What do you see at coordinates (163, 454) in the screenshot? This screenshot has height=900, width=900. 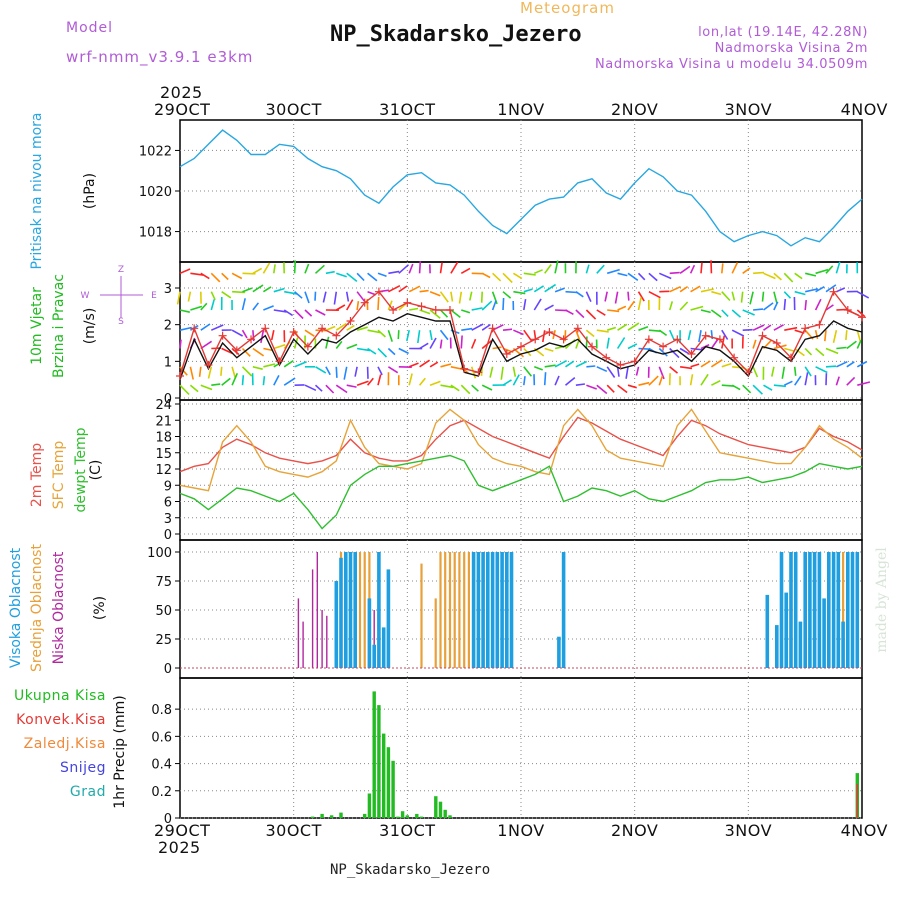 I see `y-tick-label: 15` at bounding box center [163, 454].